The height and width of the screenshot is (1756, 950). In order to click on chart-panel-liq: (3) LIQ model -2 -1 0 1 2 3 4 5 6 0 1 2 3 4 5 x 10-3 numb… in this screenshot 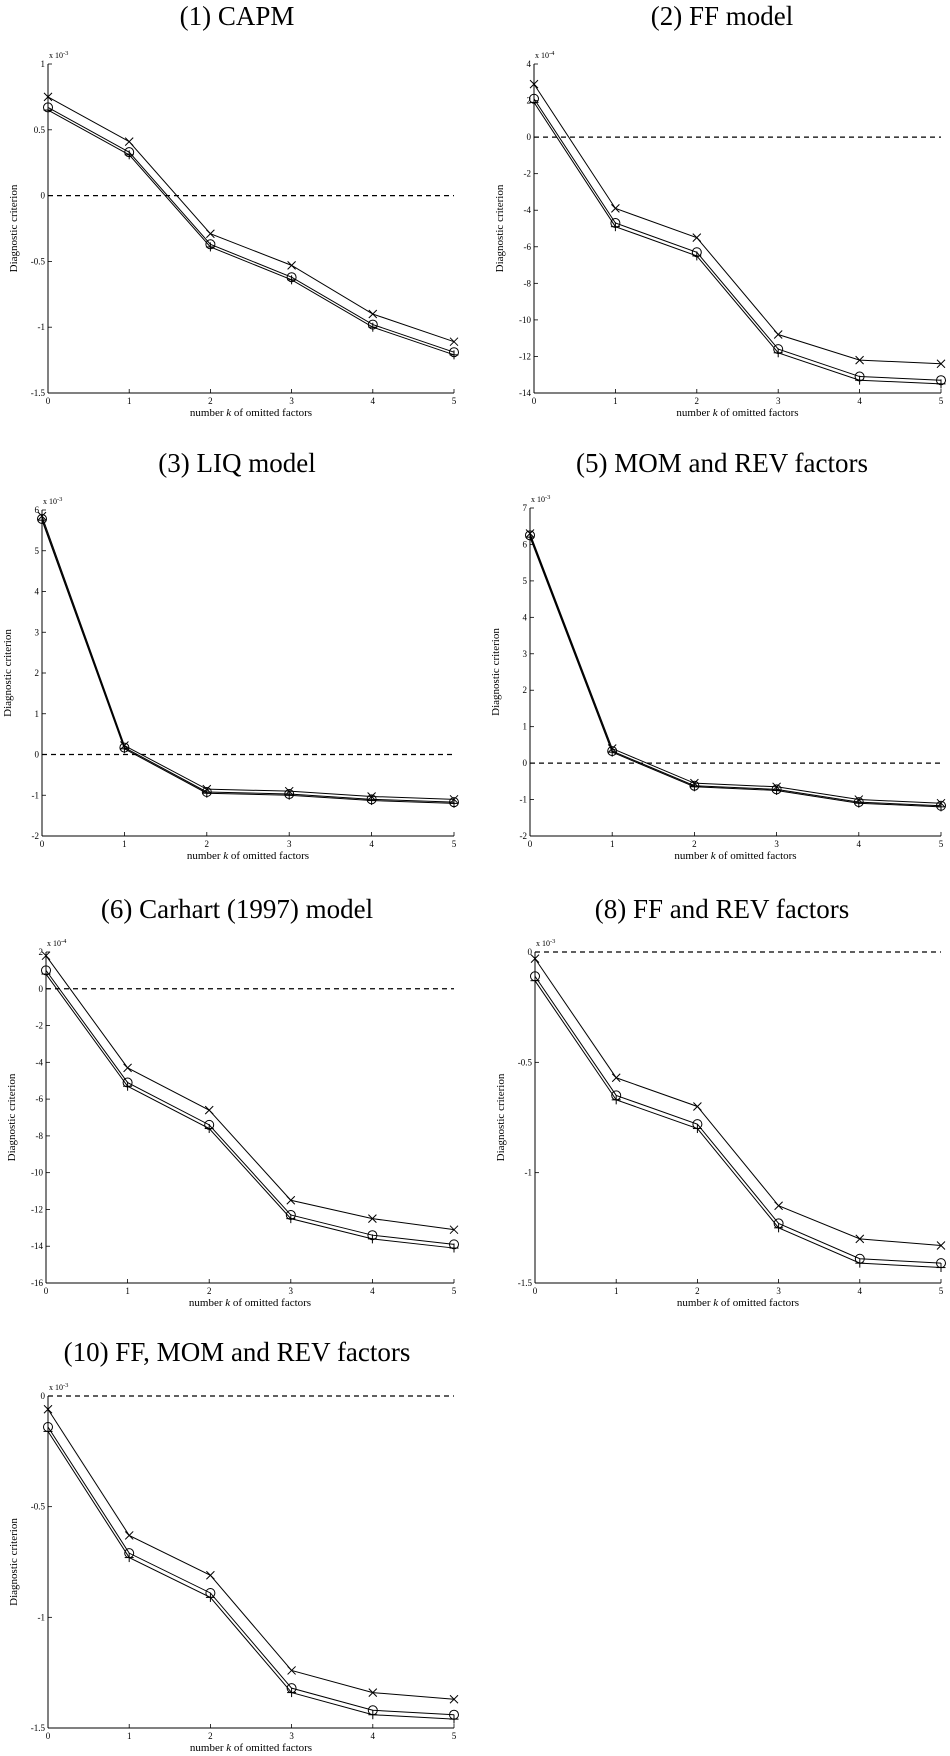, I will do `click(230, 655)`.